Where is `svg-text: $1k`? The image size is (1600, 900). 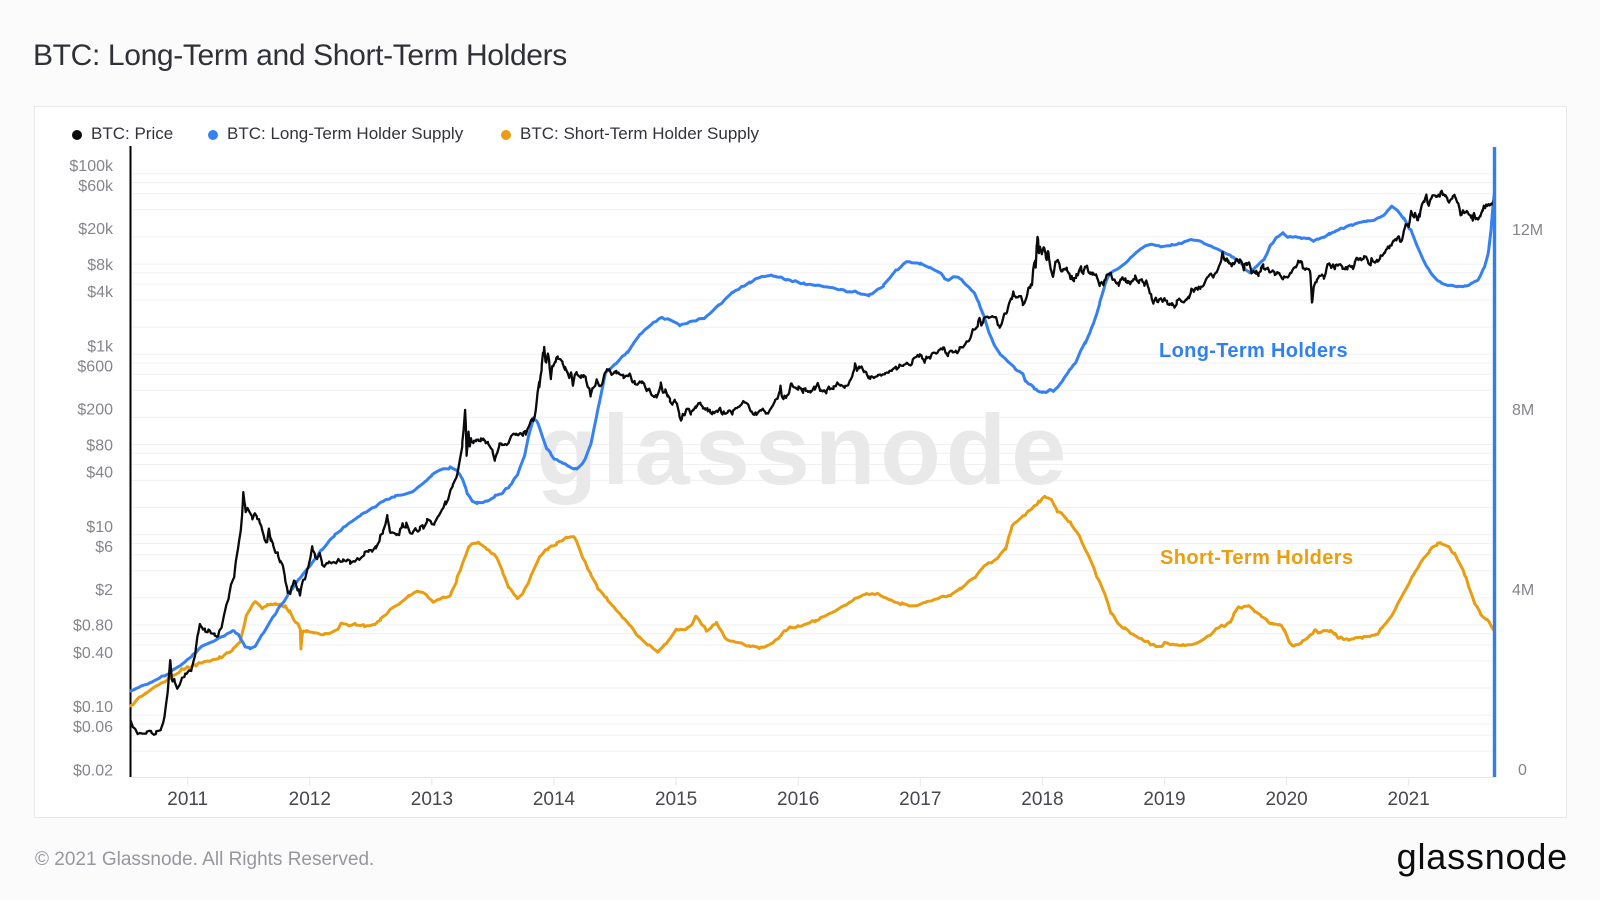 svg-text: $1k is located at coordinates (100, 346).